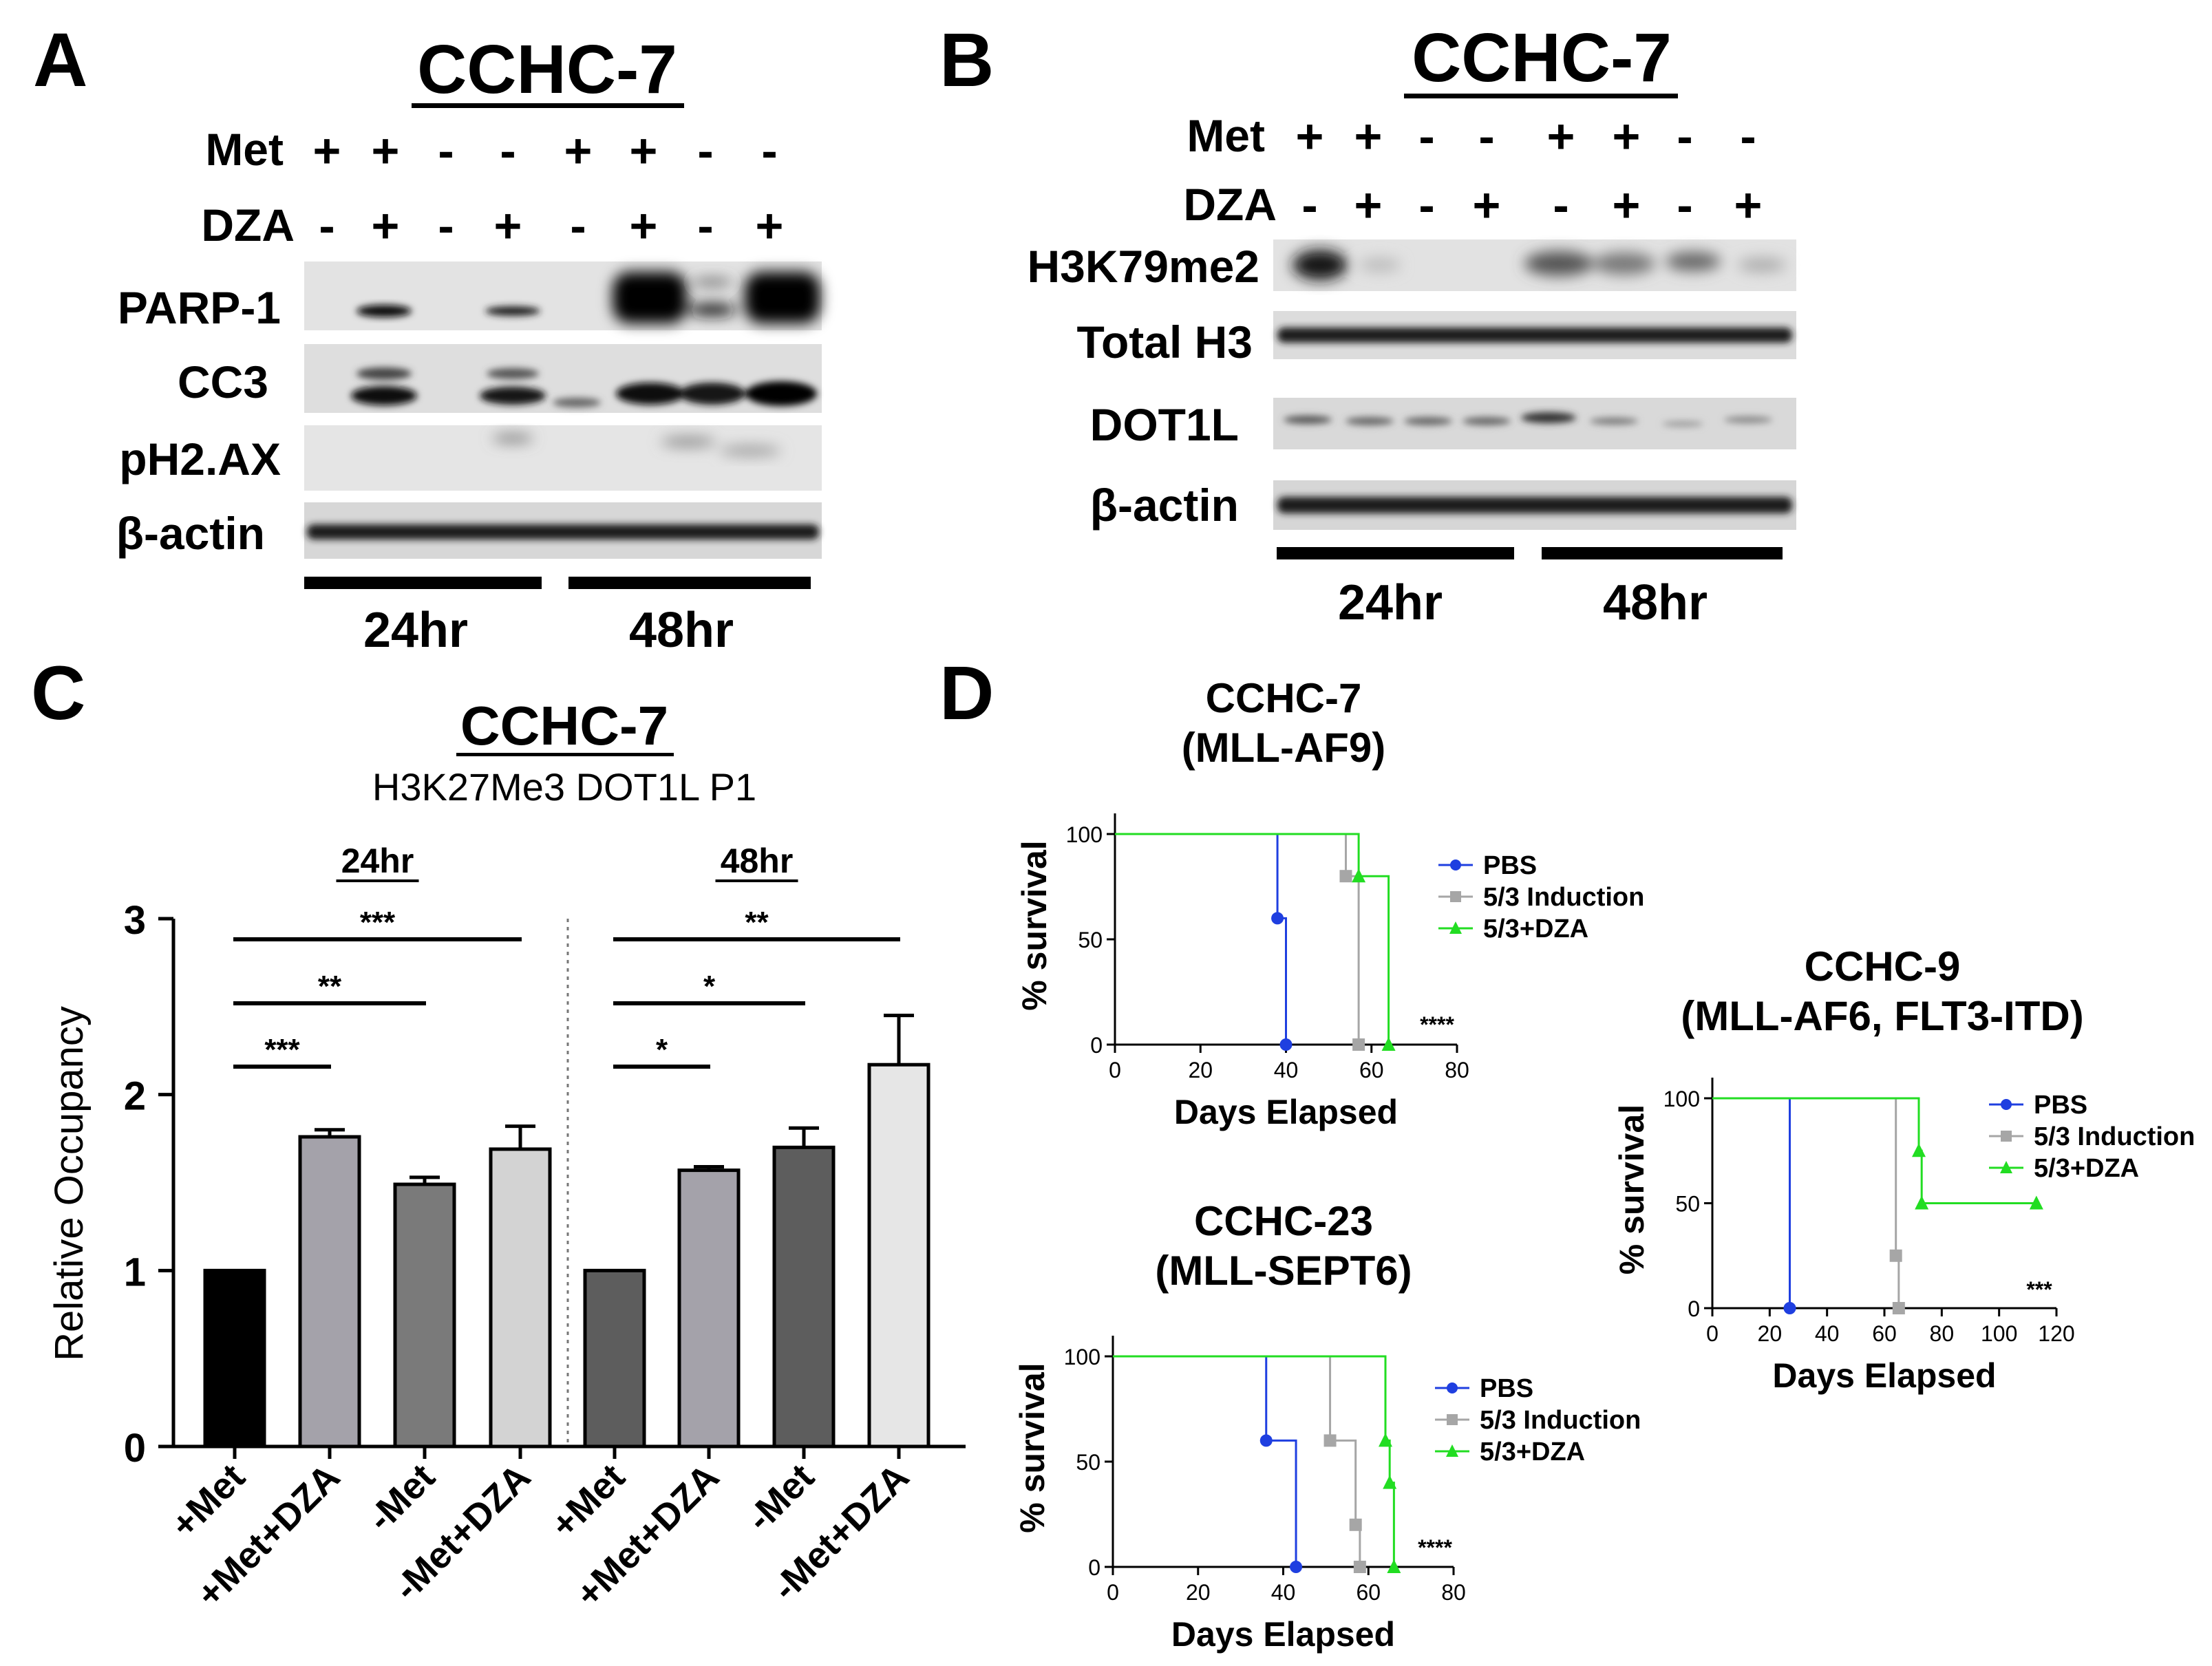 Image resolution: width=2212 pixels, height=1666 pixels. Describe the element at coordinates (135, 1448) in the screenshot. I see `y-tick-label: 0` at that location.